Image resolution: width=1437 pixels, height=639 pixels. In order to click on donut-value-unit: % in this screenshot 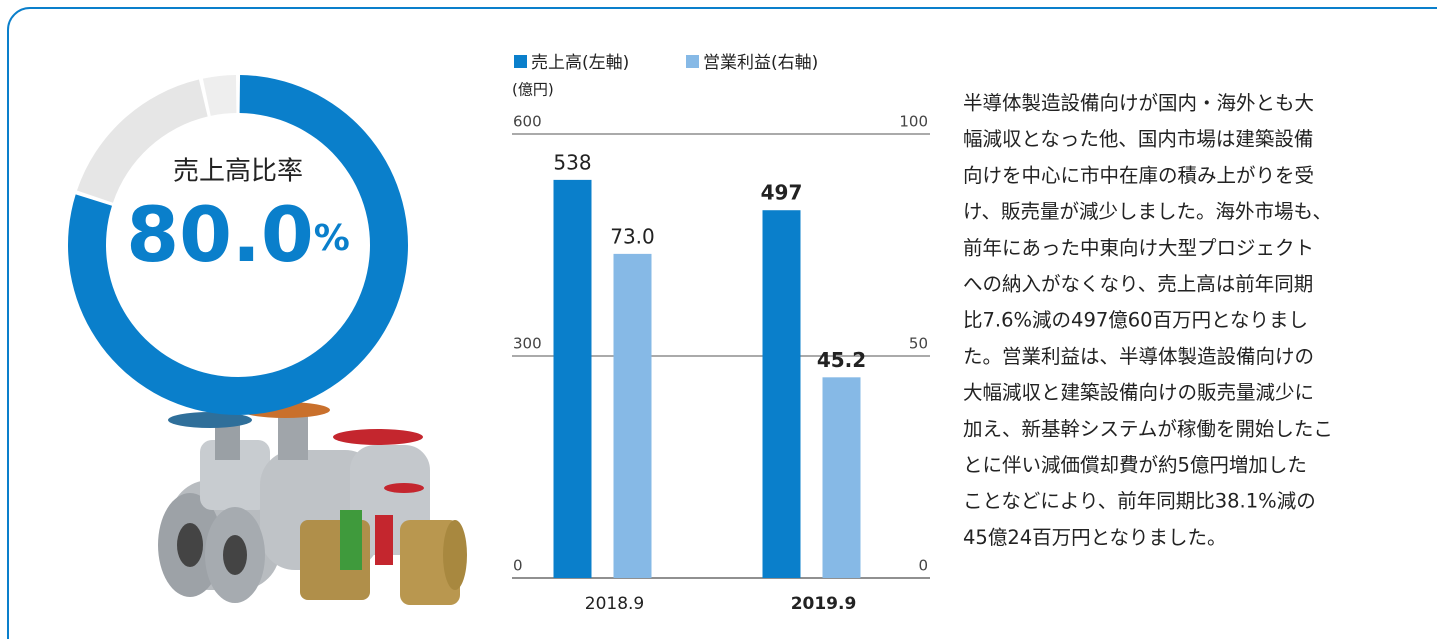, I will do `click(332, 238)`.